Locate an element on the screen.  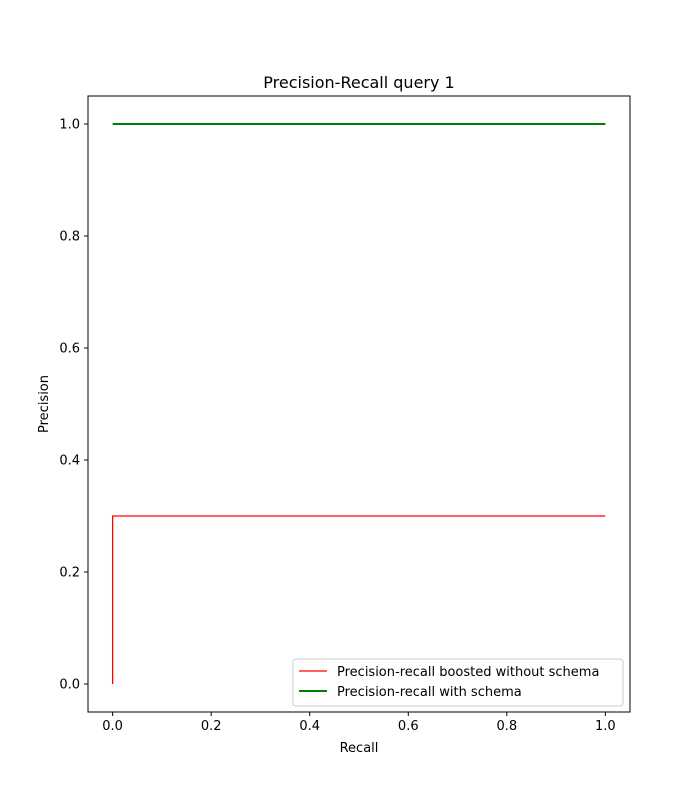
y-tick-label: 0.4 is located at coordinates (69, 461).